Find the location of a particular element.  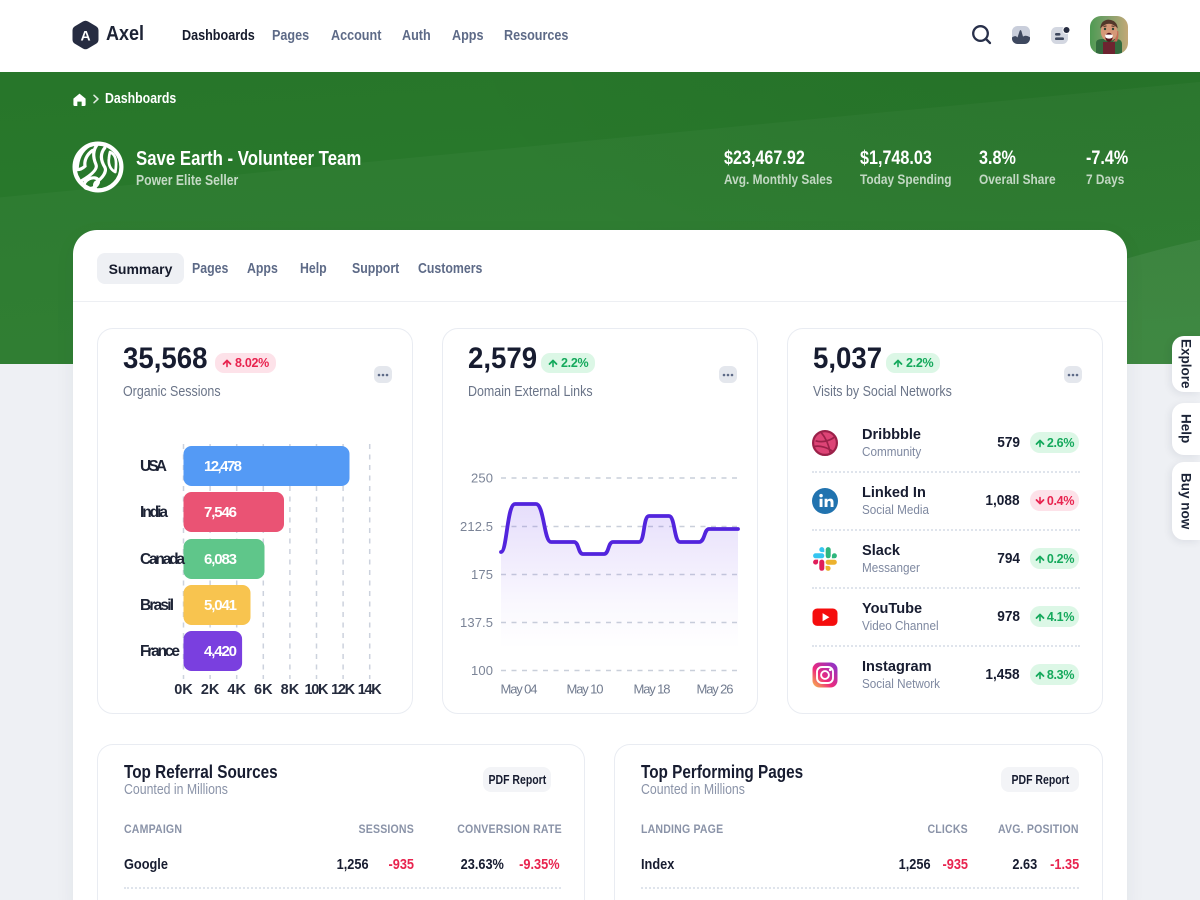

svg-text: 5,041 is located at coordinates (220, 605).